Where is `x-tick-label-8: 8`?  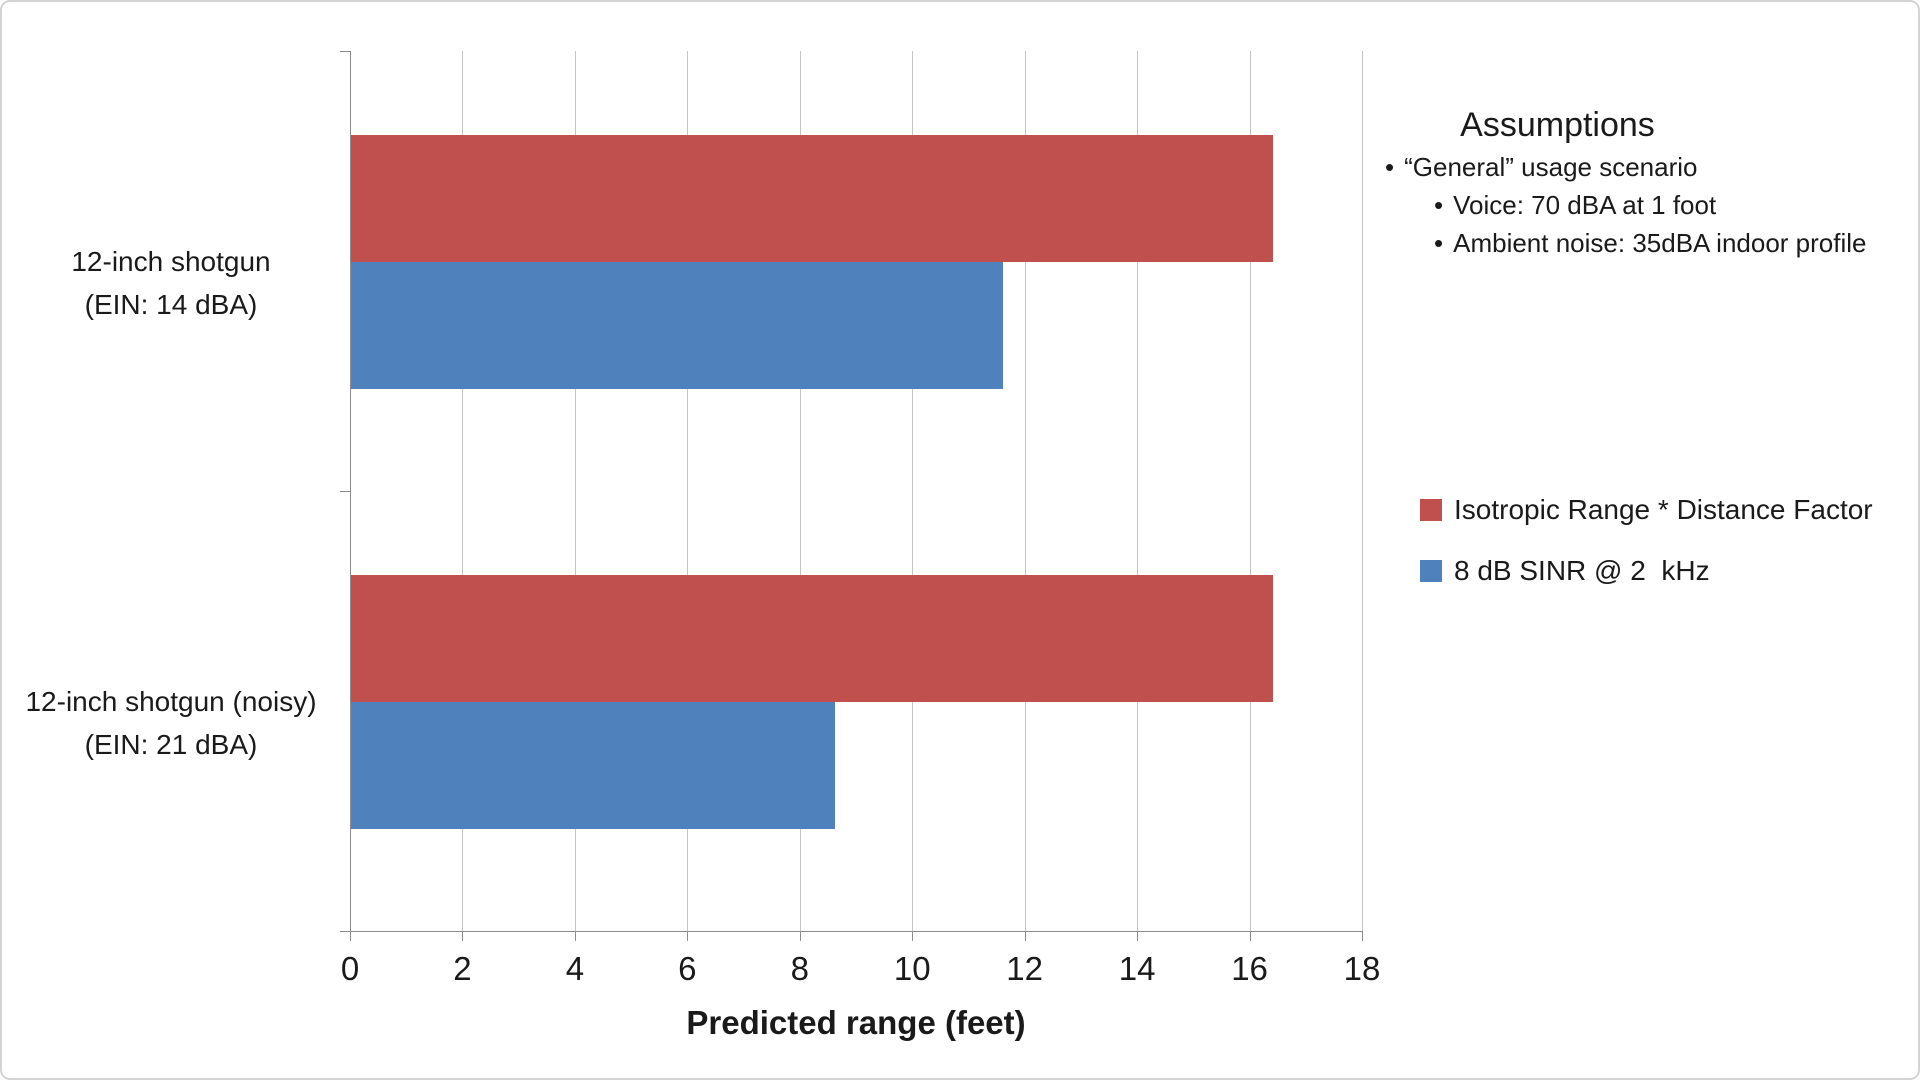 x-tick-label-8: 8 is located at coordinates (799, 968).